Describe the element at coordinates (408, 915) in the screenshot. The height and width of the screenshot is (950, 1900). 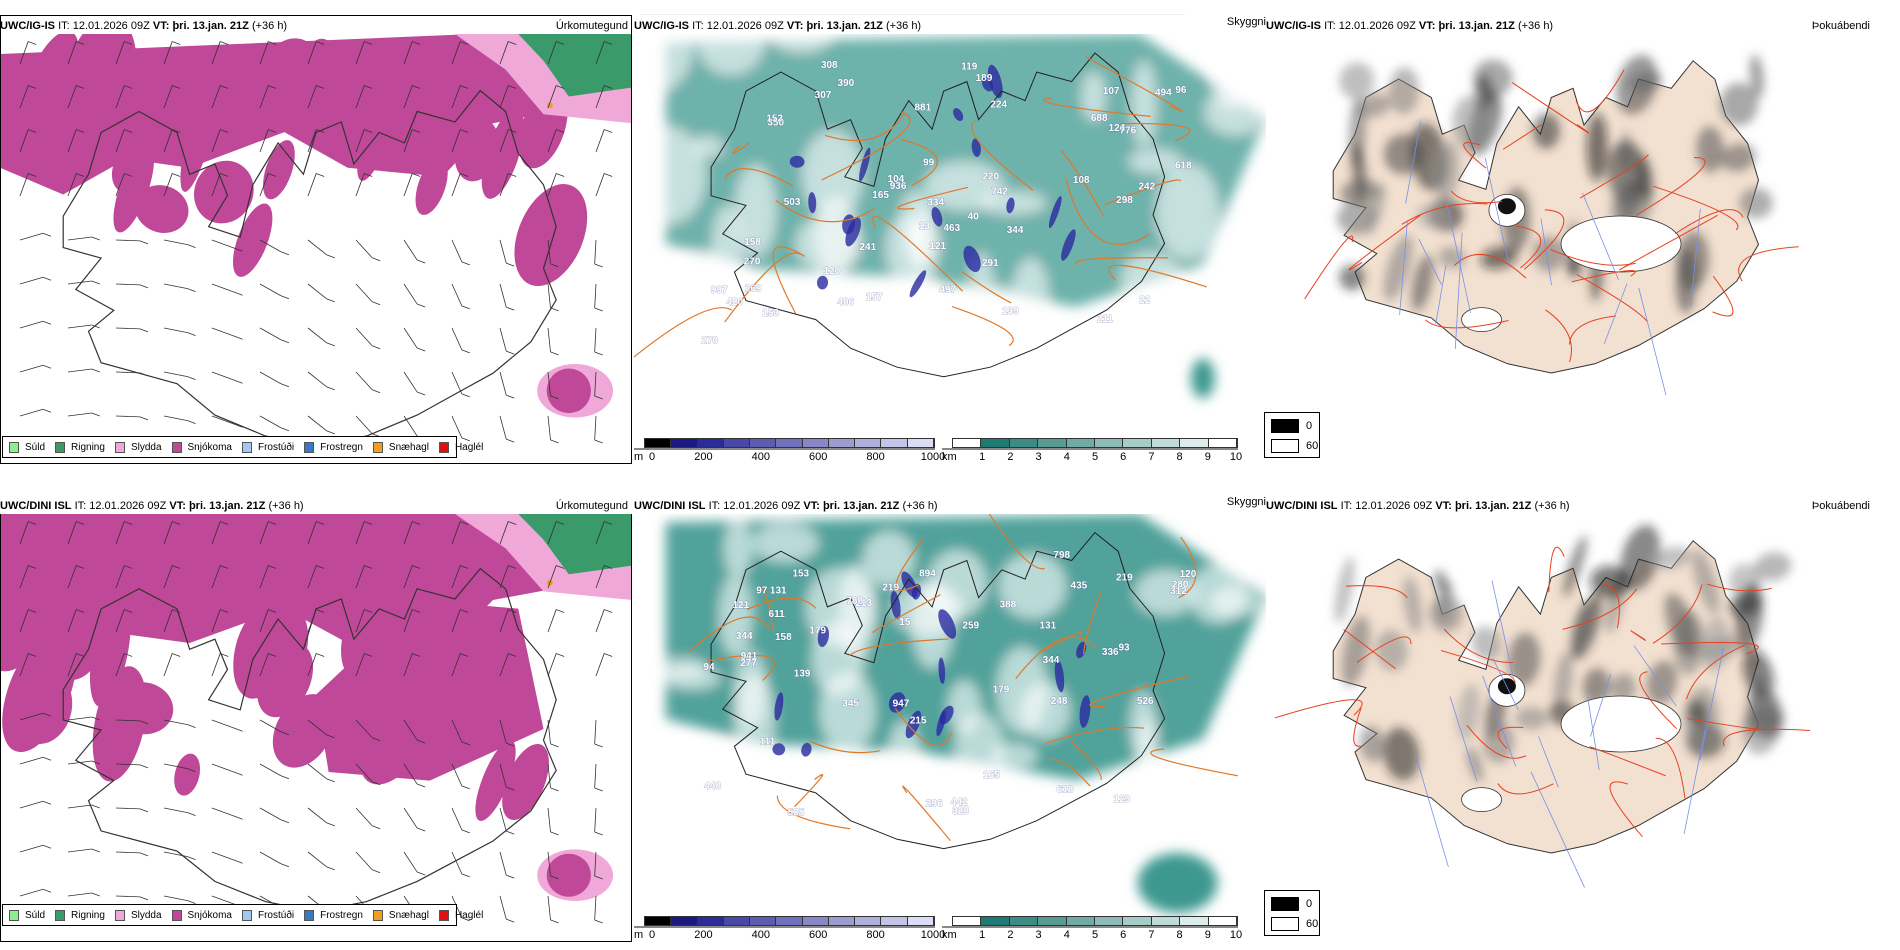
I see `legend-label: Snæhagl` at that location.